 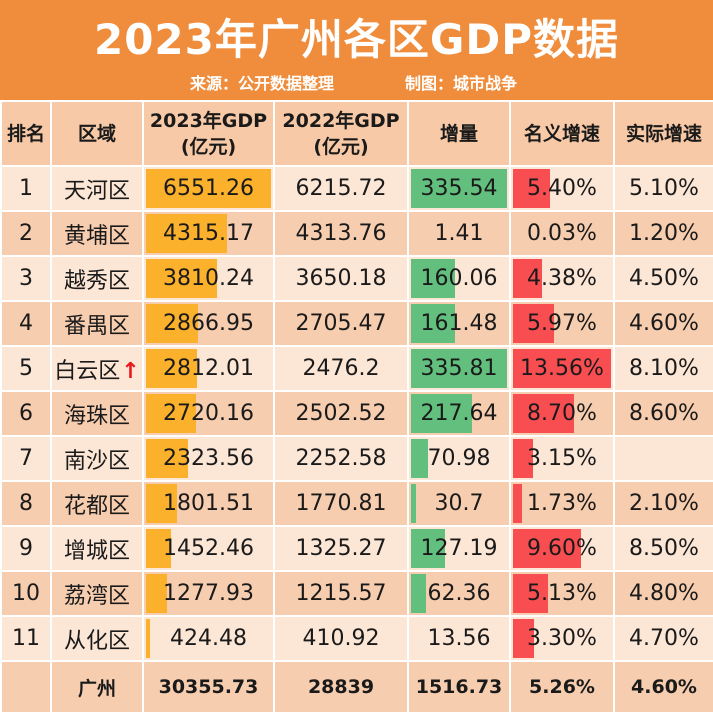 What do you see at coordinates (97, 323) in the screenshot?
I see `district-cell: 番禺区` at bounding box center [97, 323].